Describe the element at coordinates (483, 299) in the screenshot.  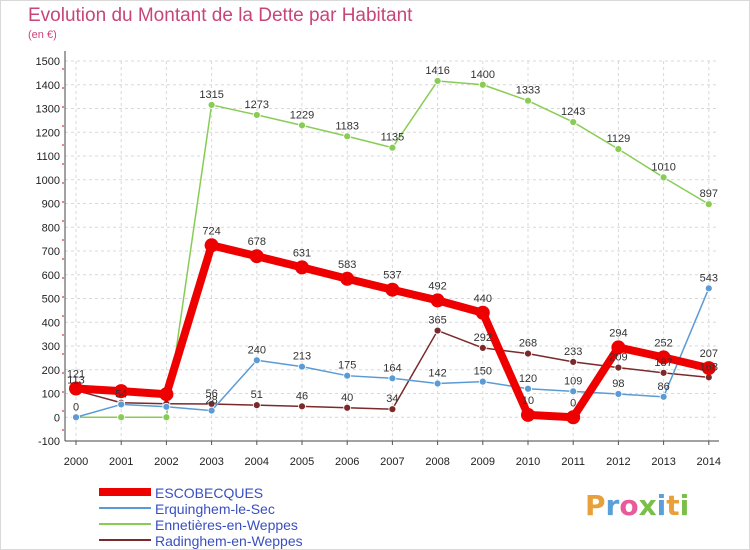
I see `data-label: 440` at that location.